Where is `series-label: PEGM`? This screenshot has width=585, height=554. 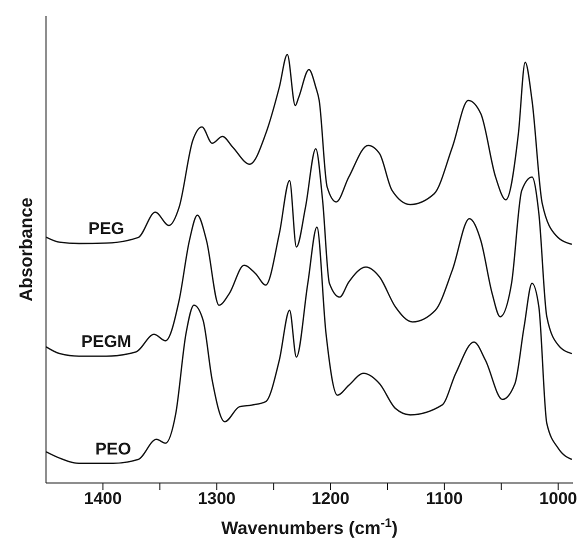 series-label: PEGM is located at coordinates (106, 342).